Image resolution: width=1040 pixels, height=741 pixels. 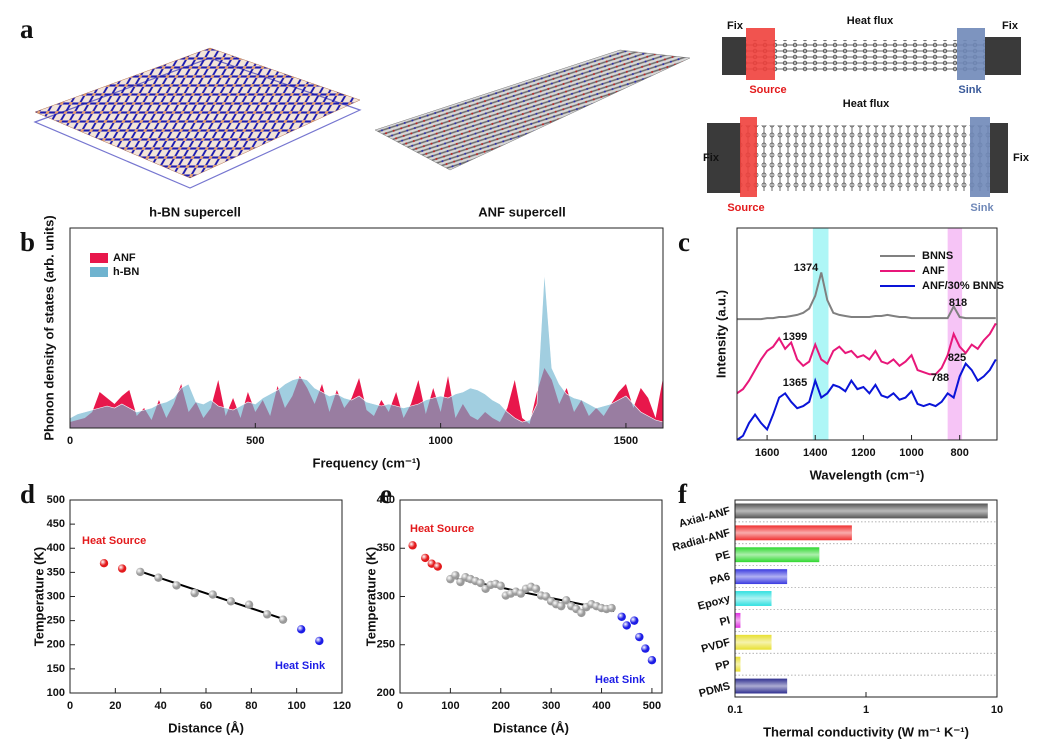 I want to click on category-label: PVDF, so click(x=716, y=645).